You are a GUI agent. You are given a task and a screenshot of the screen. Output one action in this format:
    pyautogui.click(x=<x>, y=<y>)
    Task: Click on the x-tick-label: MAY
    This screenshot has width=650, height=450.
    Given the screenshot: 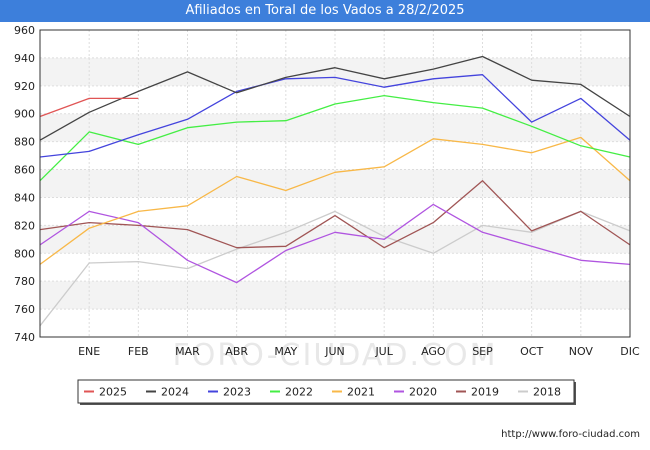 What is the action you would take?
    pyautogui.click(x=285, y=351)
    